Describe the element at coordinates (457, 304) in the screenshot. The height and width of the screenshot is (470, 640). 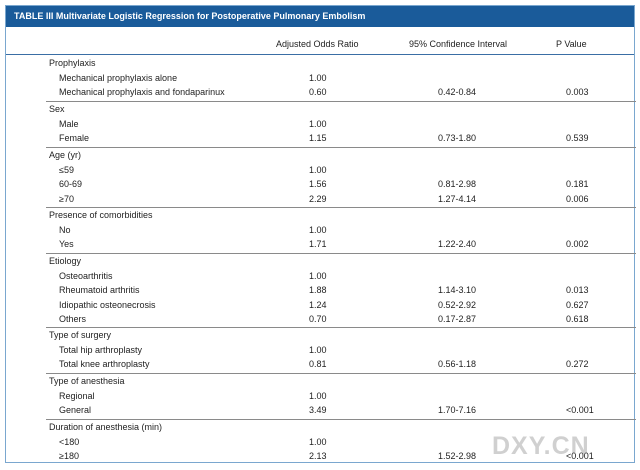
I see `confidence-interval-cell: 0.52-2.92` at that location.